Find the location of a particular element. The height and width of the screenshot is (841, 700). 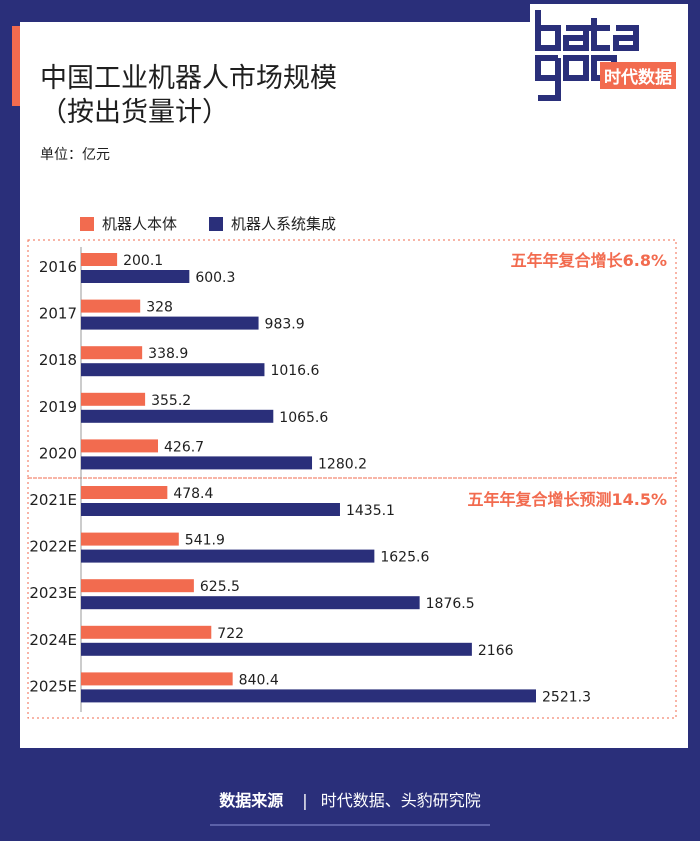

datagoo-logo is located at coordinates (609, 54).